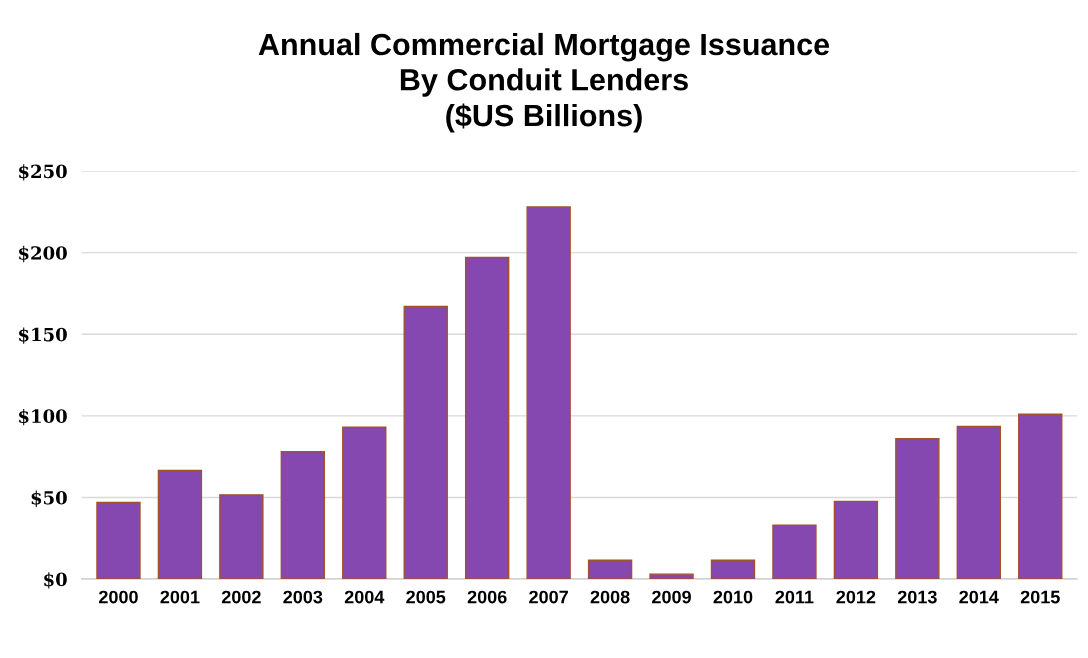 The height and width of the screenshot is (658, 1088). I want to click on x-tick-label: 2003, so click(303, 597).